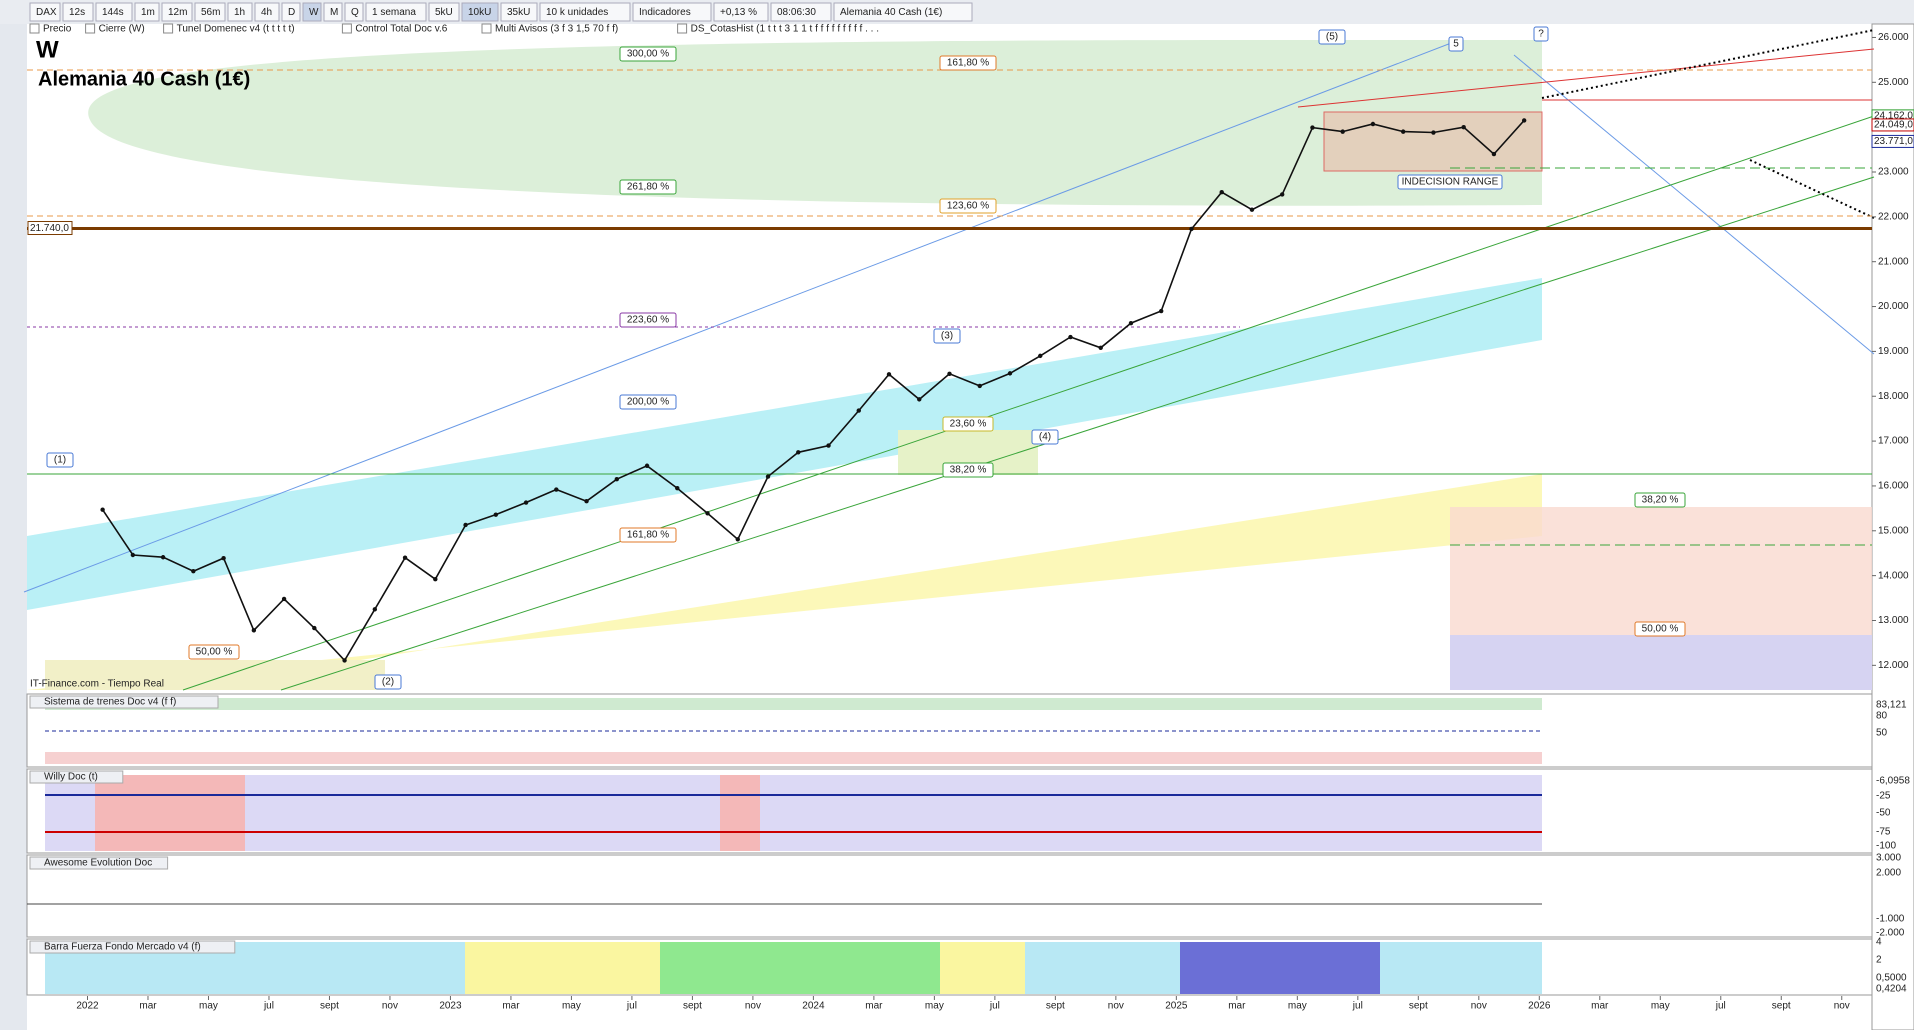  I want to click on panel-title: Barra Fuerza Fondo Mercado v4 (f), so click(122, 947).